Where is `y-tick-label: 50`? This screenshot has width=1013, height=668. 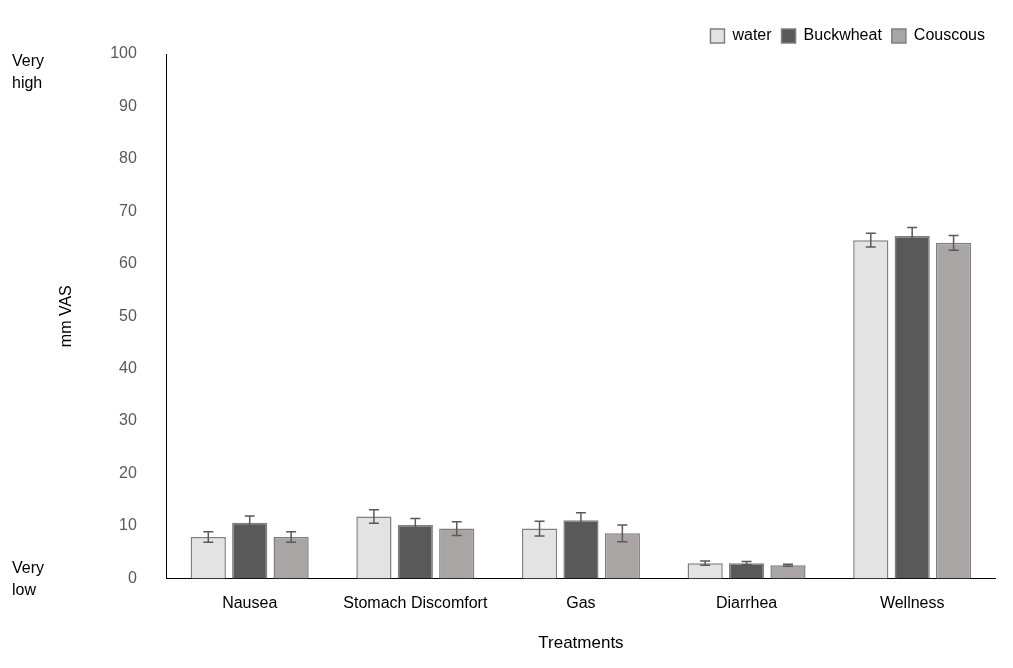 y-tick-label: 50 is located at coordinates (128, 315).